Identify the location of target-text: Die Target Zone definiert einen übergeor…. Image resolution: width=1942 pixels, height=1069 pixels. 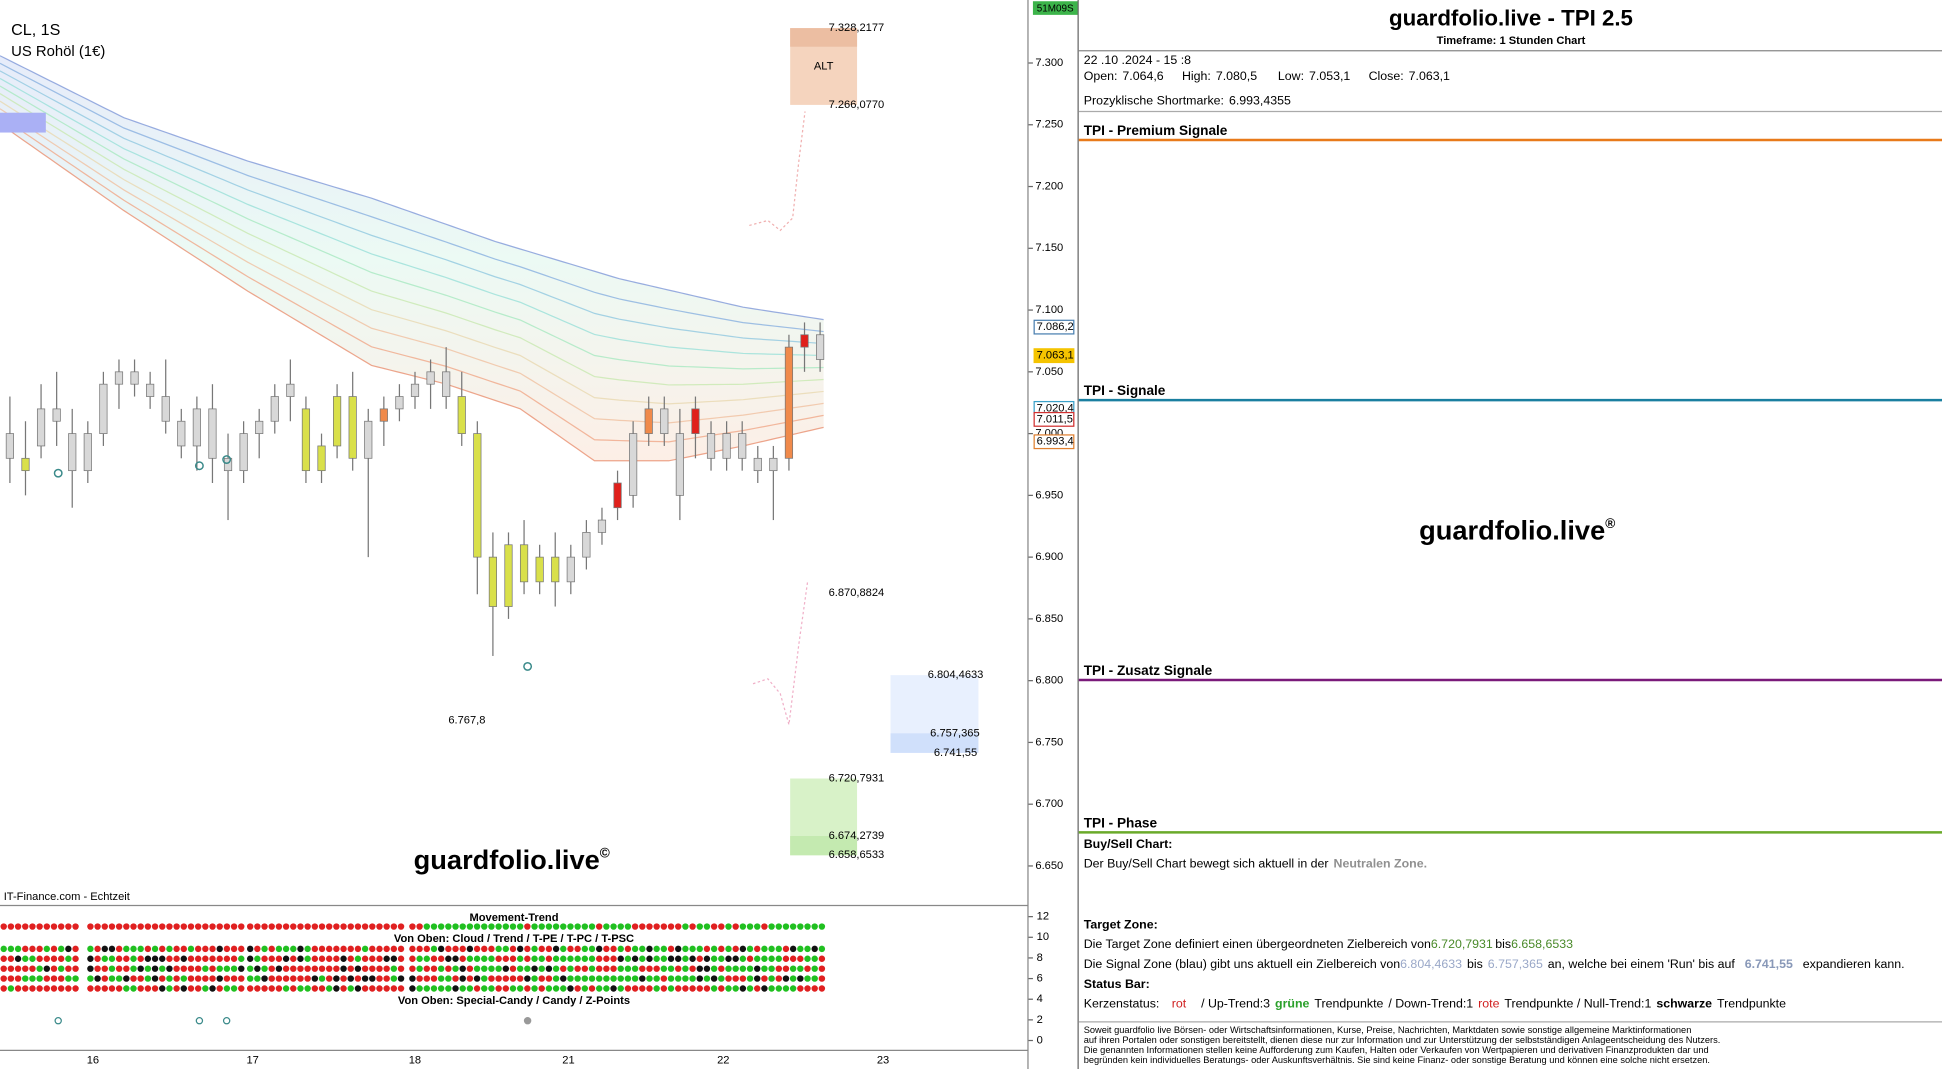
(1328, 944).